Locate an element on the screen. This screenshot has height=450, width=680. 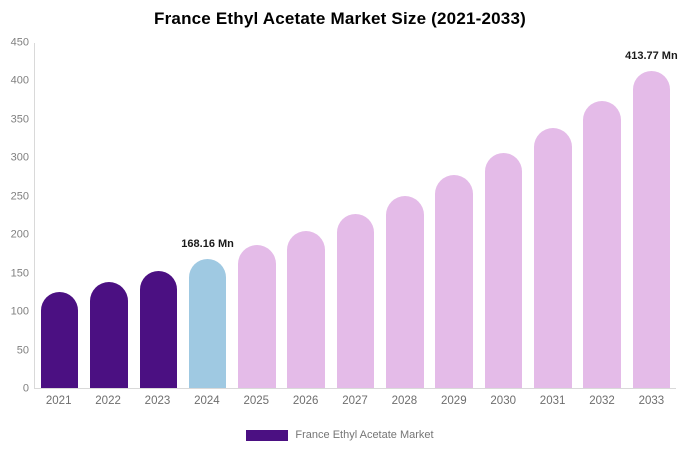
x-tick-label-2031: 2031 is located at coordinates (552, 401).